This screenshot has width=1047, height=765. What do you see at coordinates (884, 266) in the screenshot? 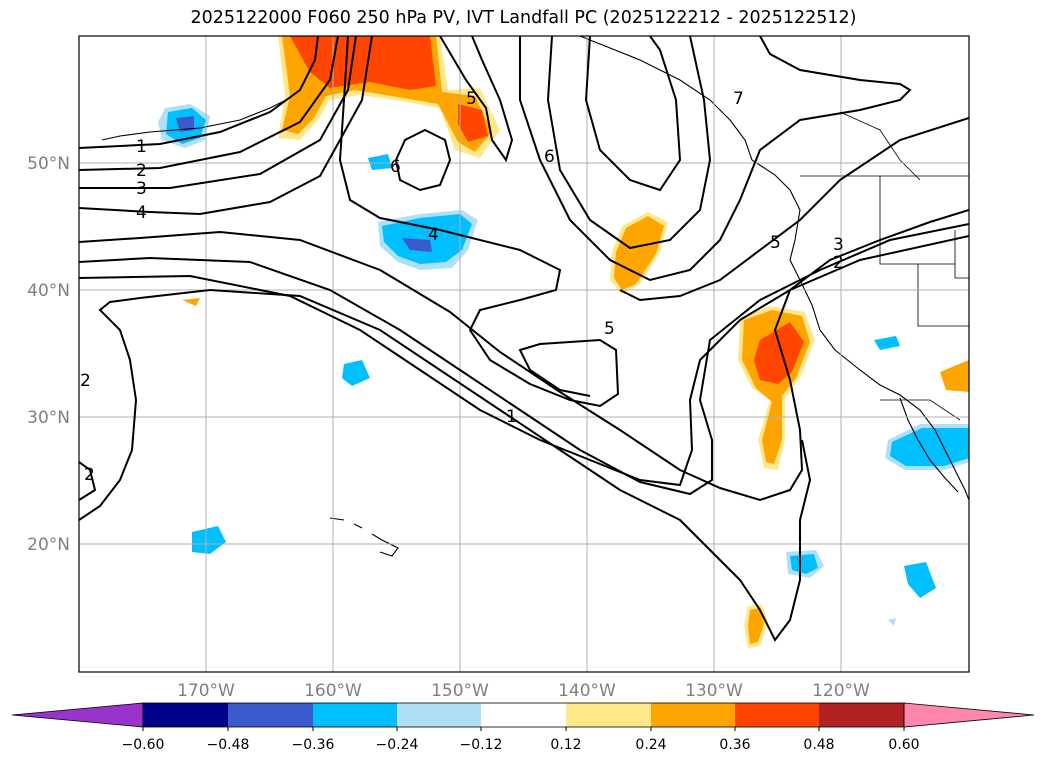
I see `borders` at bounding box center [884, 266].